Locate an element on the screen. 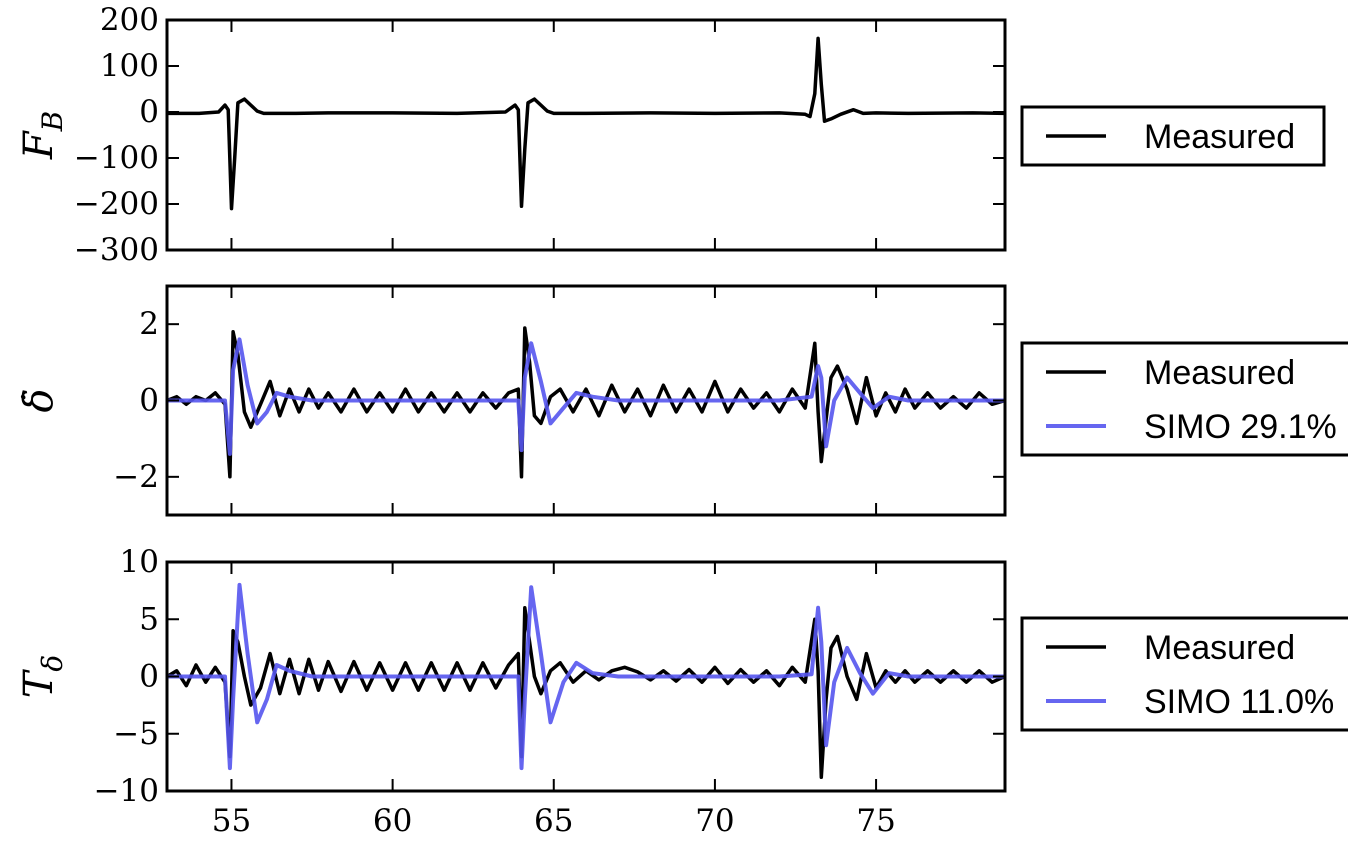  y-tick-label: 5 is located at coordinates (149, 619).